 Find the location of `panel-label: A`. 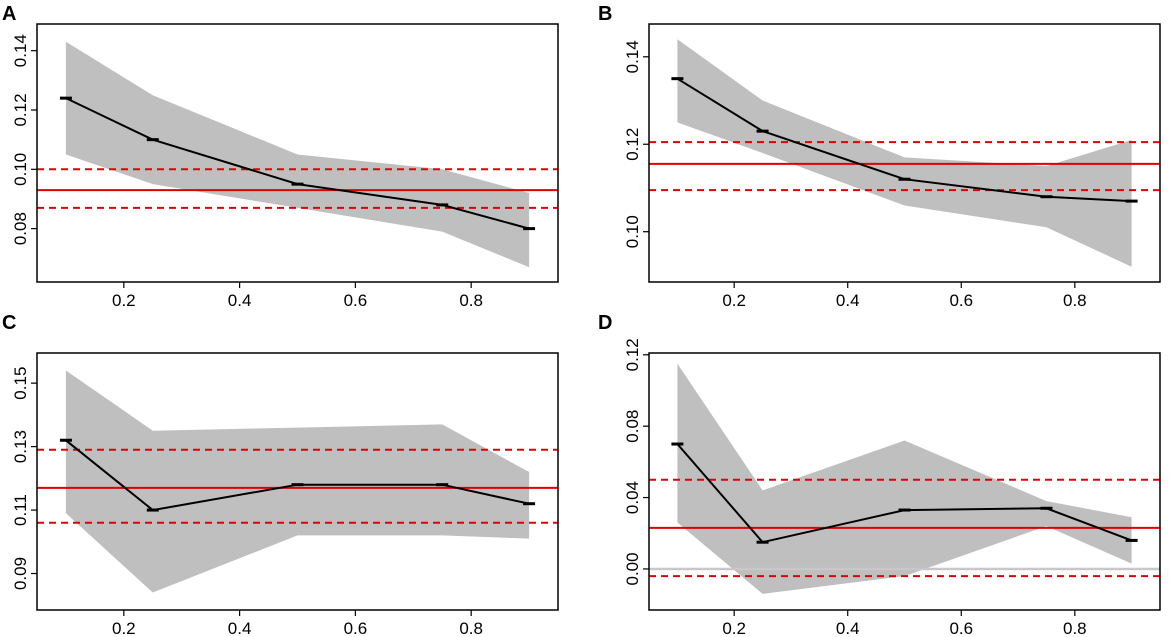

panel-label: A is located at coordinates (9, 14).